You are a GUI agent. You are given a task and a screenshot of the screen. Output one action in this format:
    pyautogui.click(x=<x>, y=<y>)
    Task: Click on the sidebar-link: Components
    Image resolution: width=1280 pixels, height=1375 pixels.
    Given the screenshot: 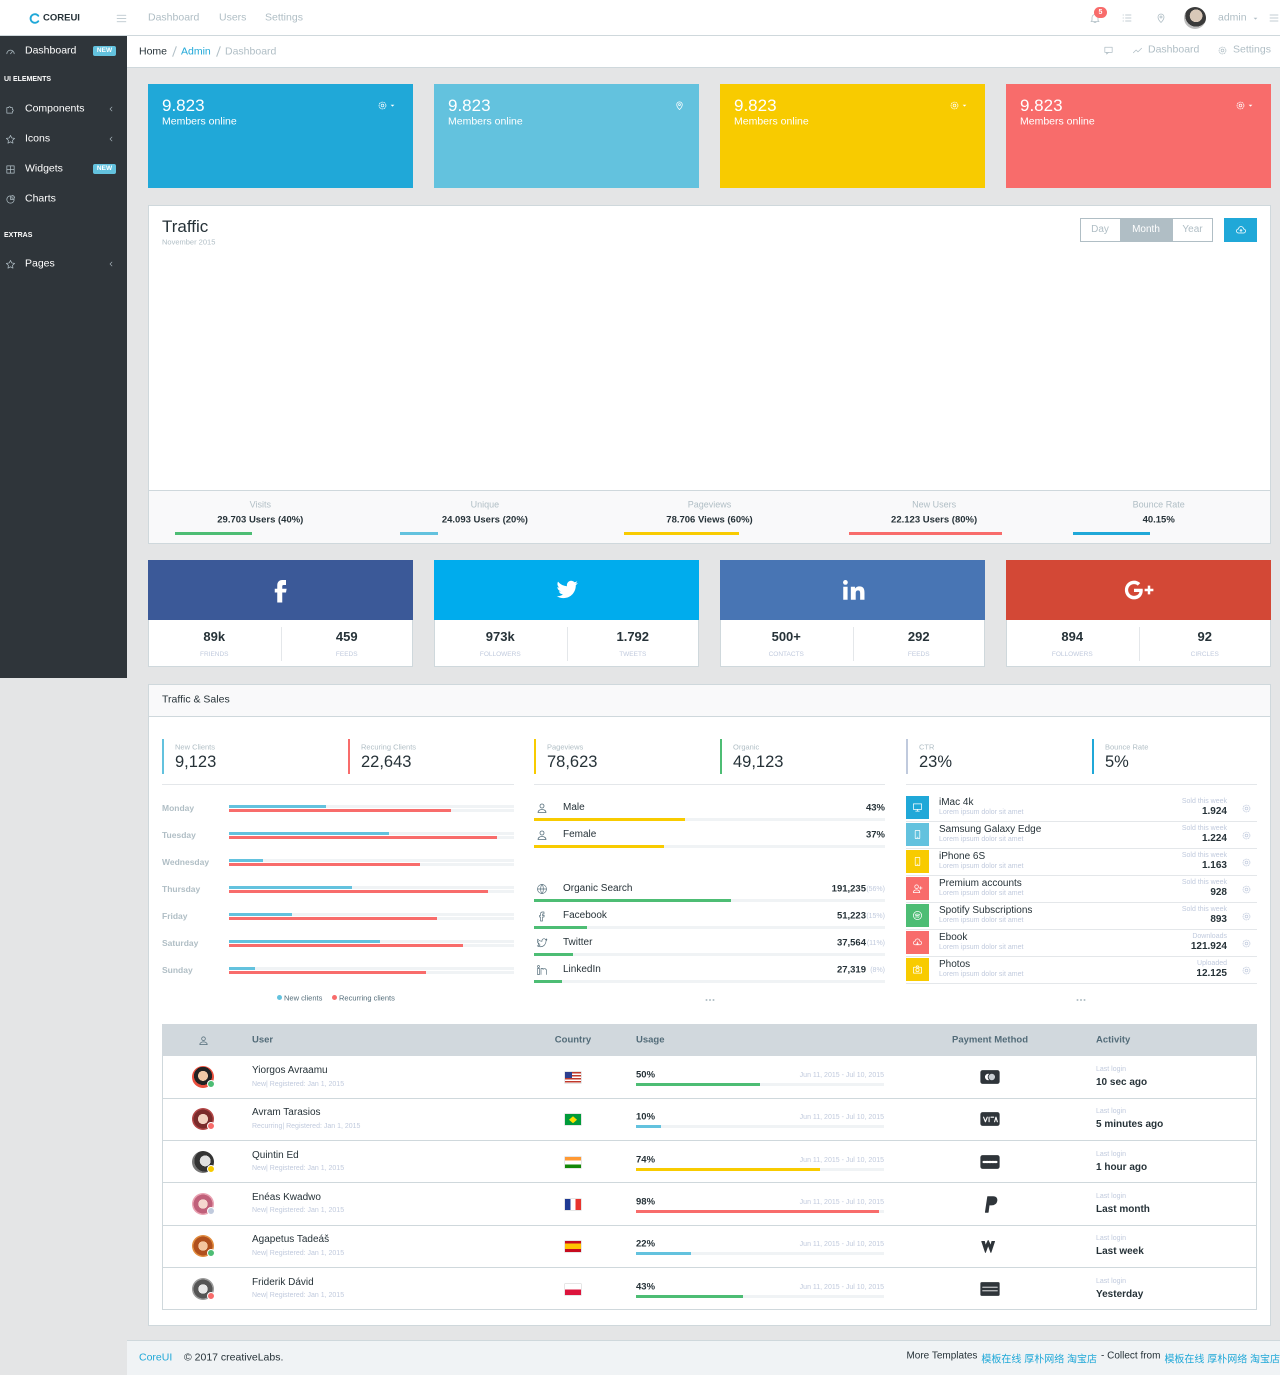 What is the action you would take?
    pyautogui.click(x=55, y=108)
    